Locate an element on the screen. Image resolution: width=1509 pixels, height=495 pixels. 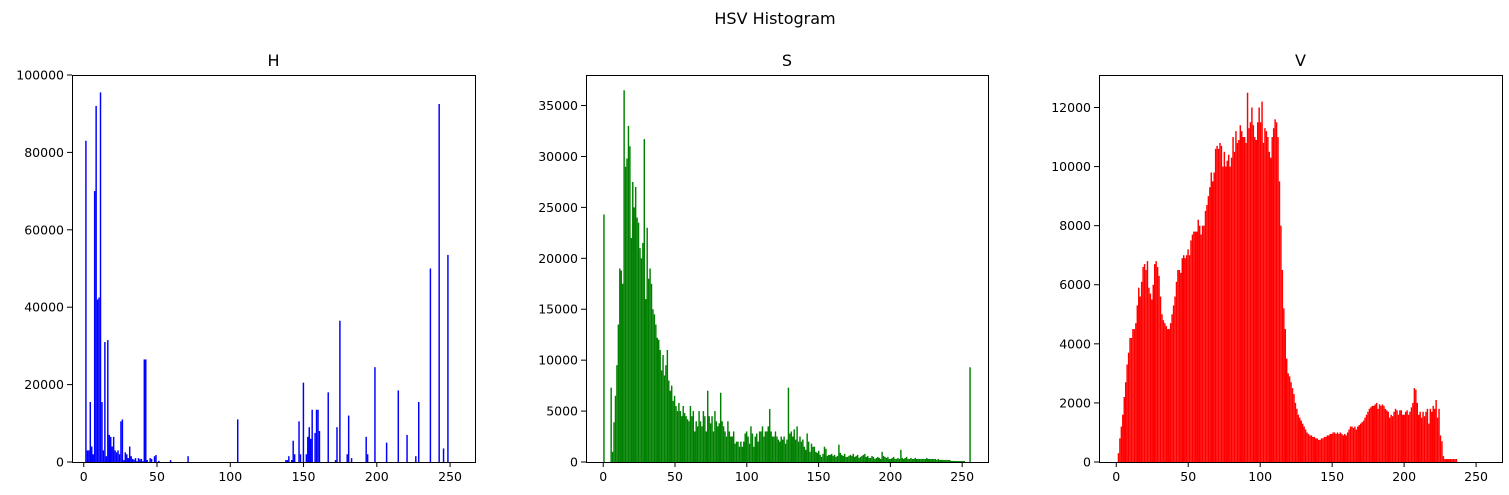
h-y-tick-label: 60000 is located at coordinates (44, 229).